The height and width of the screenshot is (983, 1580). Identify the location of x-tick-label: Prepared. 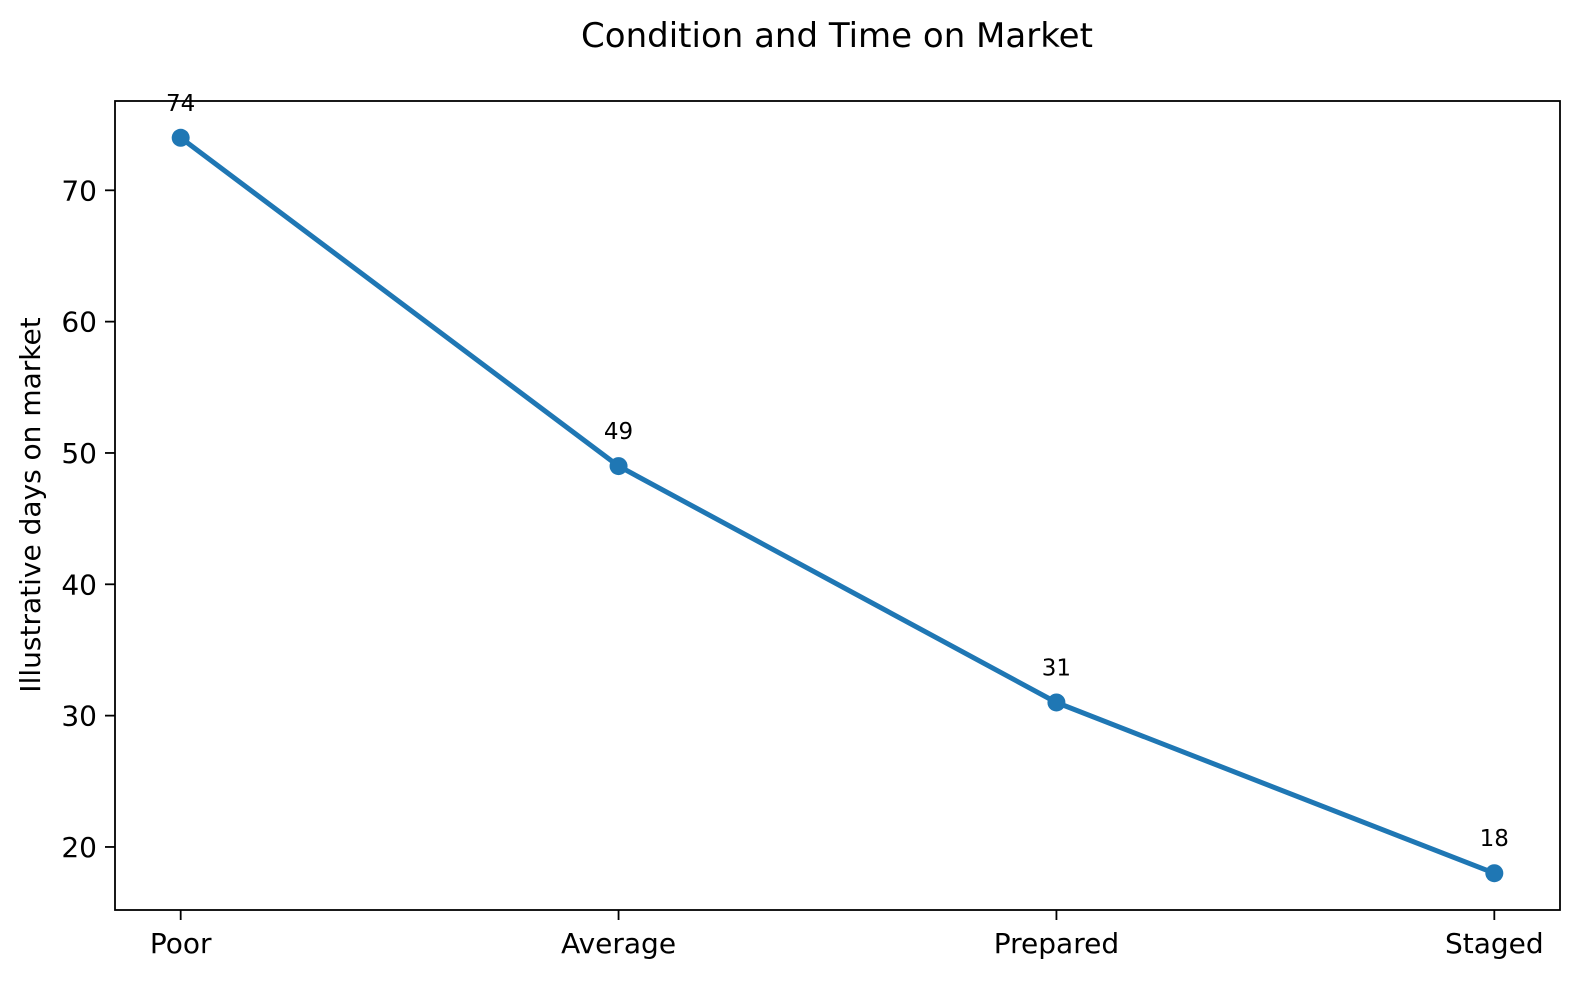
(1056, 943).